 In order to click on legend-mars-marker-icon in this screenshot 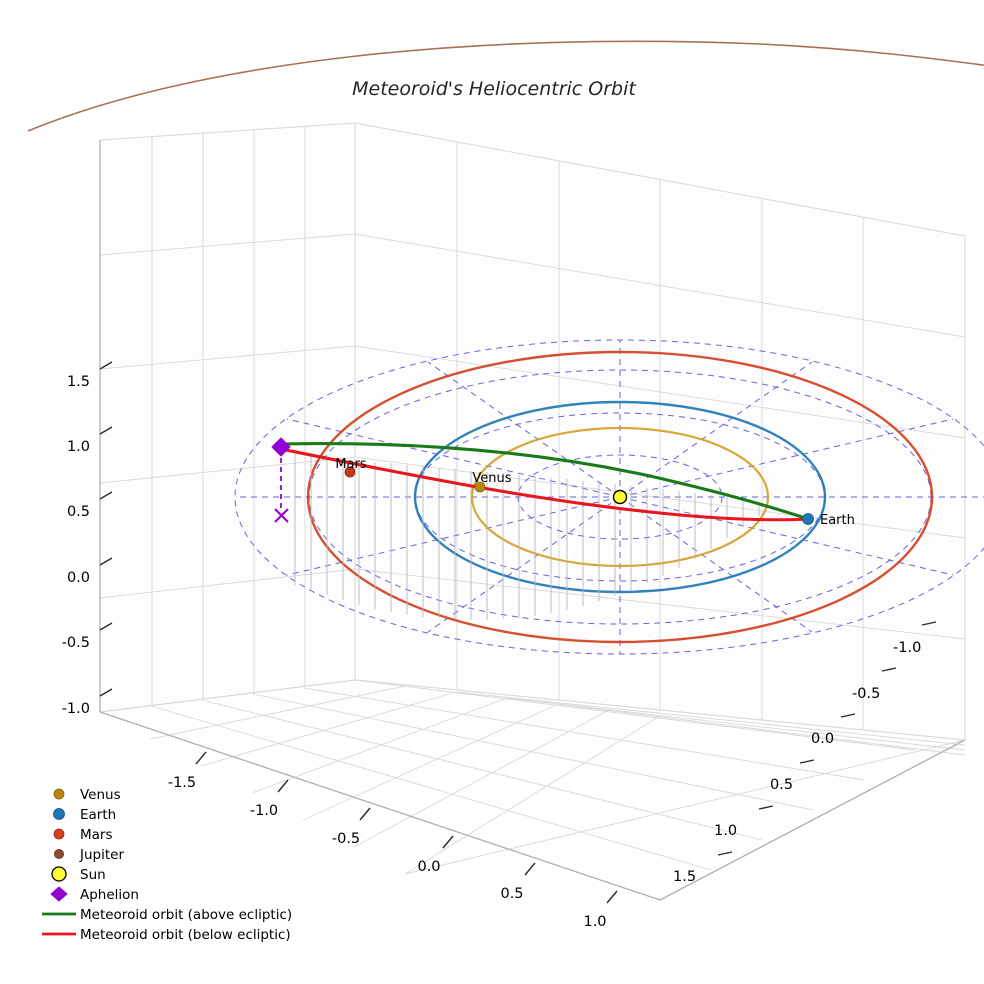, I will do `click(59, 834)`.